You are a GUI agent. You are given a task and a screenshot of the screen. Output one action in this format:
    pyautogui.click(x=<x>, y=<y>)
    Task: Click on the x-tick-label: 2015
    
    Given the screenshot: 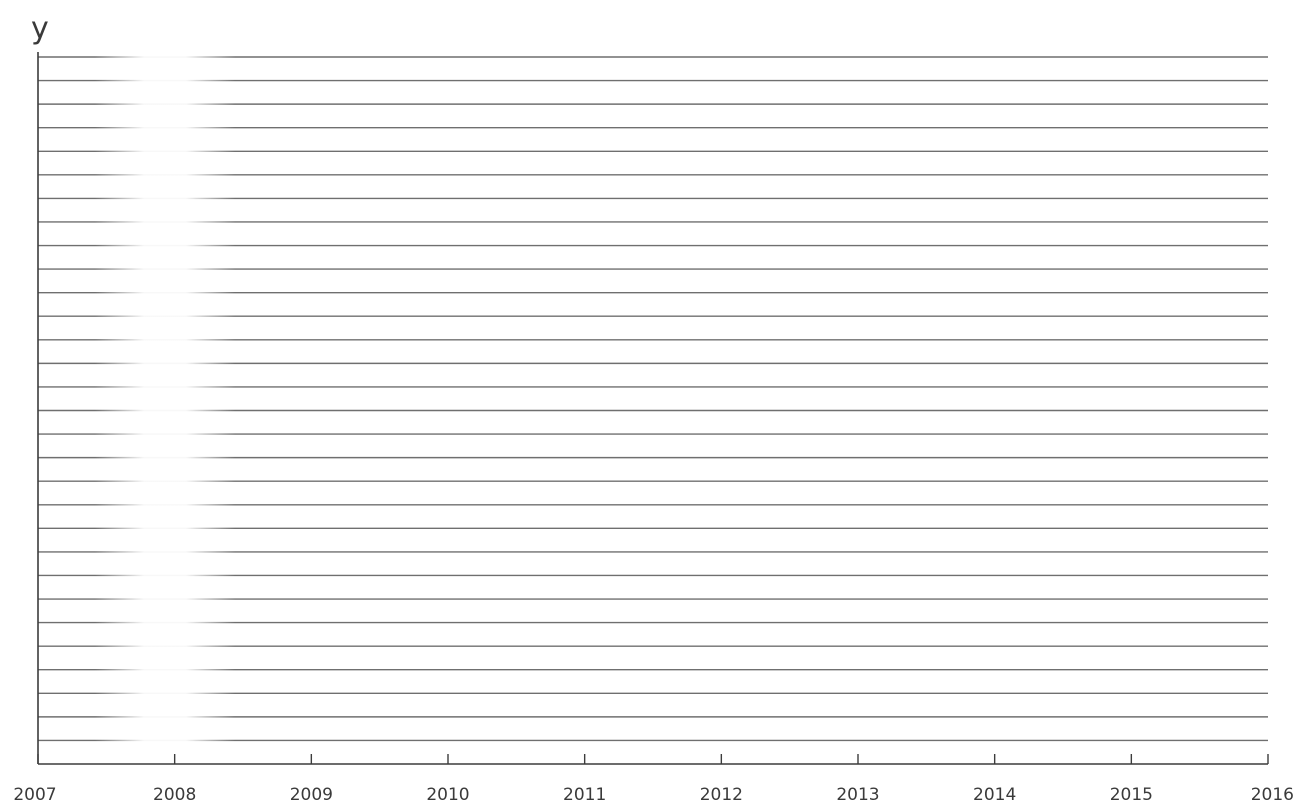 What is the action you would take?
    pyautogui.click(x=1131, y=795)
    